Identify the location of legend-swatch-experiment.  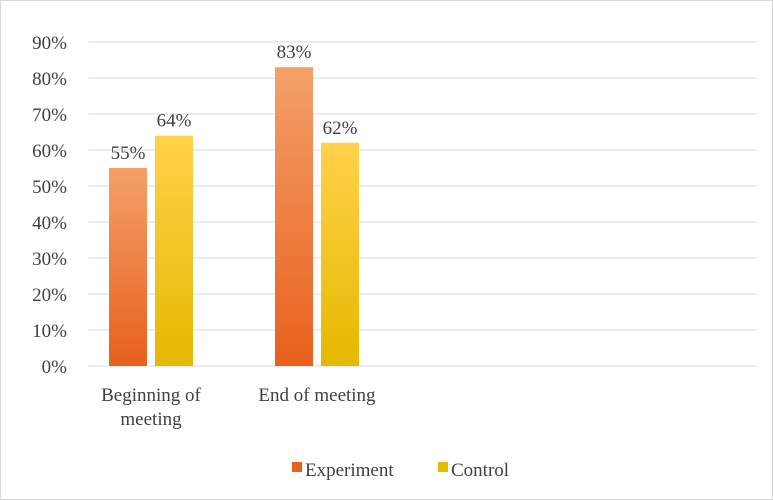
(297, 467).